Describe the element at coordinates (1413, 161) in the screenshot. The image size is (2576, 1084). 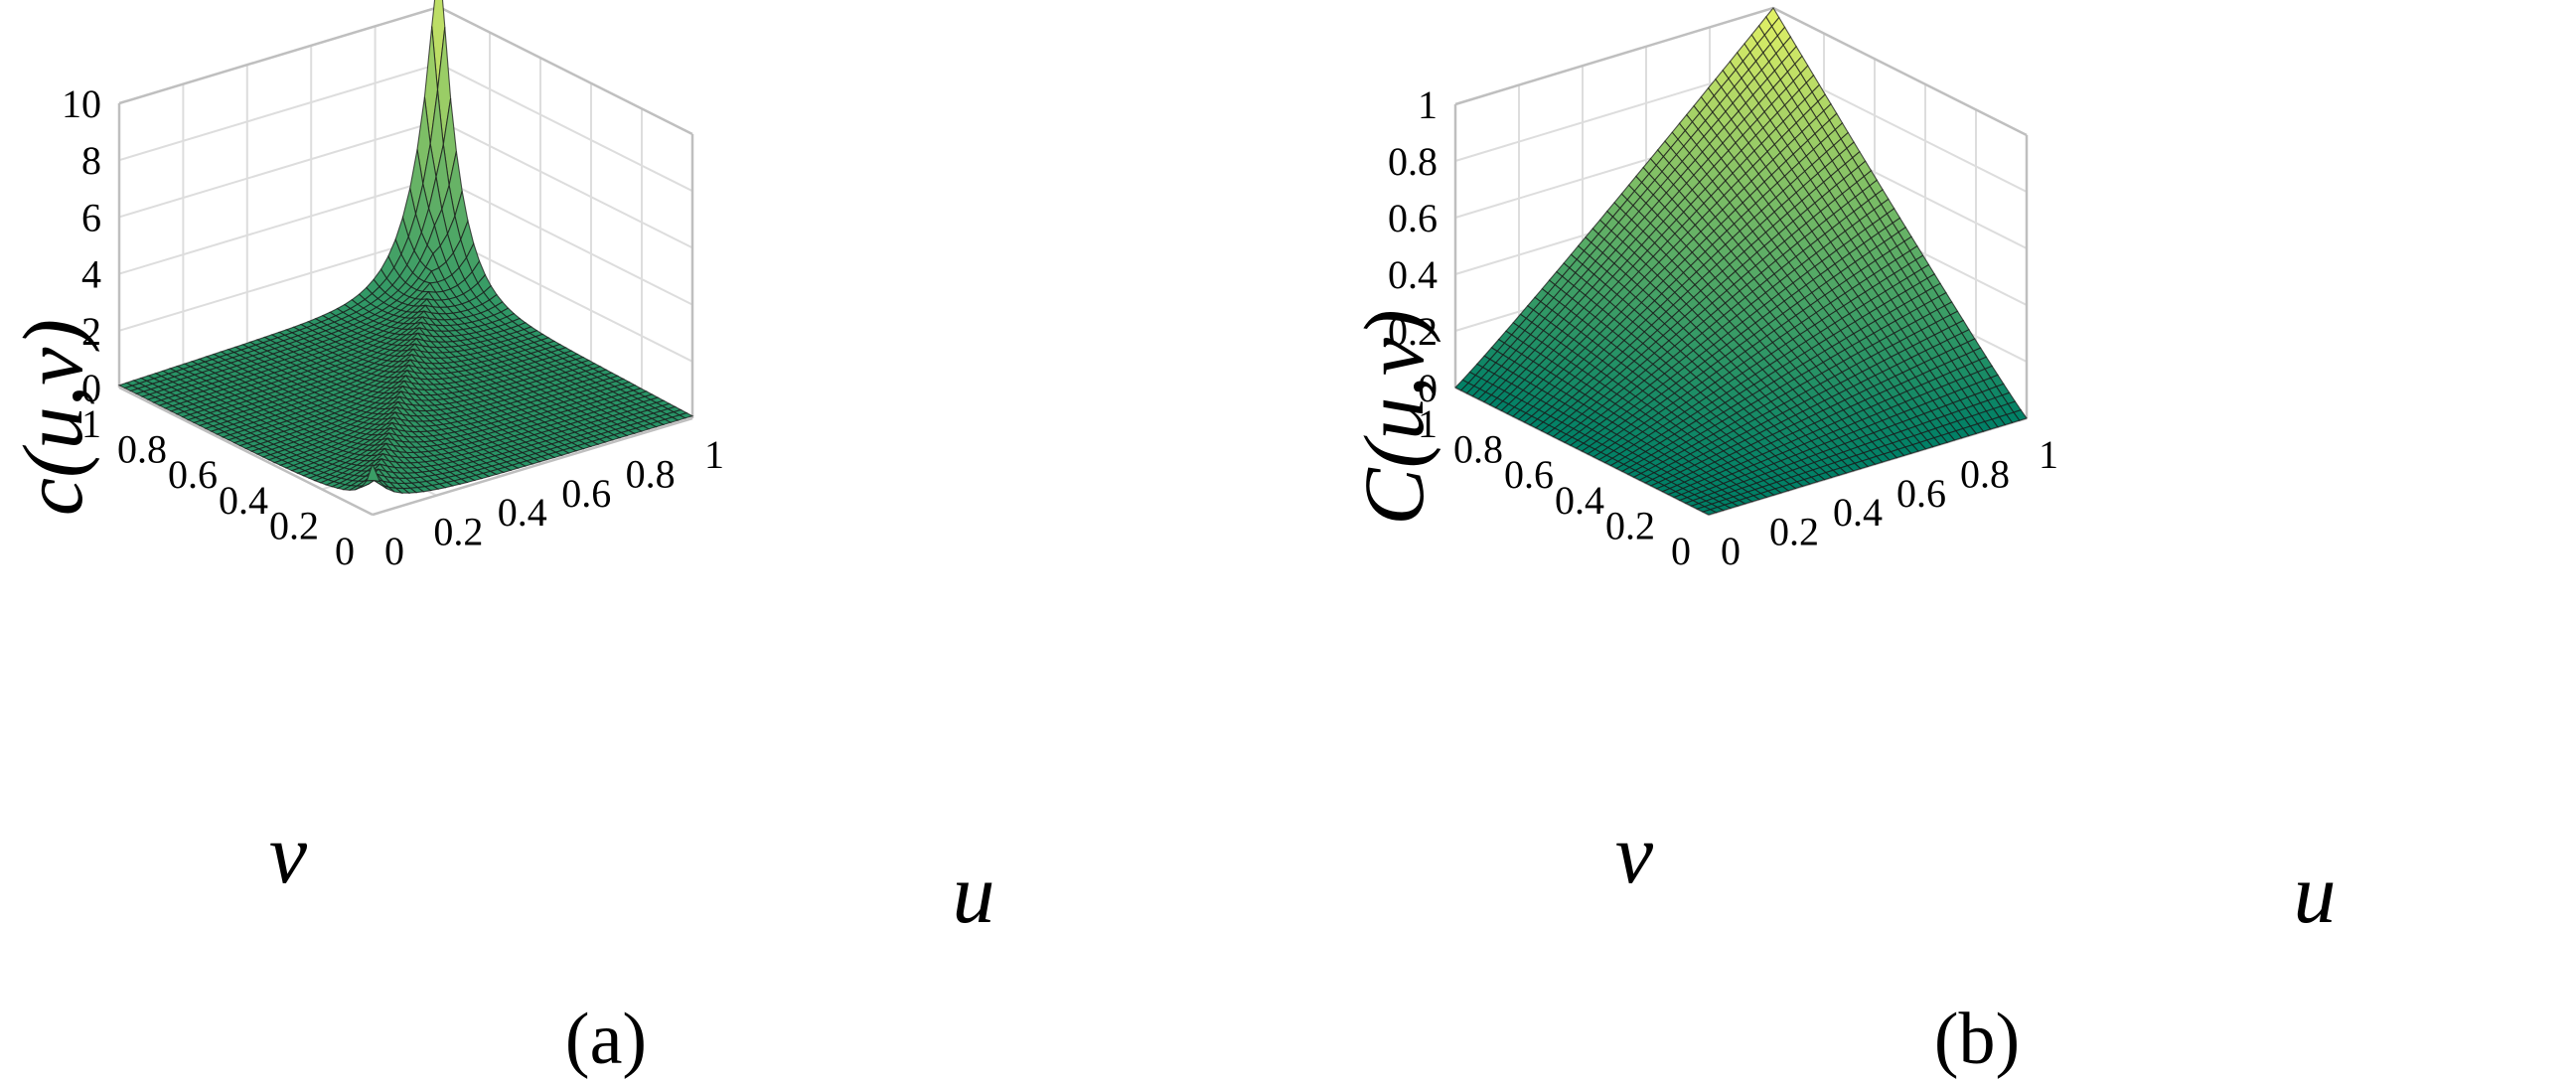
I see `z-tick-label: 0.8` at that location.